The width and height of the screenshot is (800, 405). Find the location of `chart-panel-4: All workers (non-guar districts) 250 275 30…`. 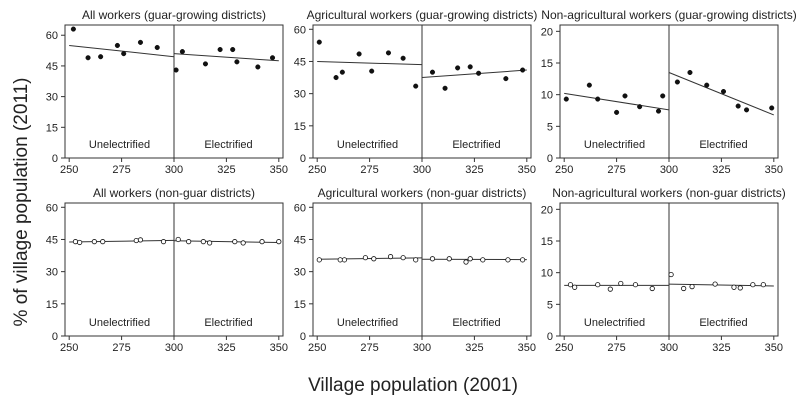

chart-panel-4: All workers (non-guar districts) 250 275 30… is located at coordinates (167, 270).